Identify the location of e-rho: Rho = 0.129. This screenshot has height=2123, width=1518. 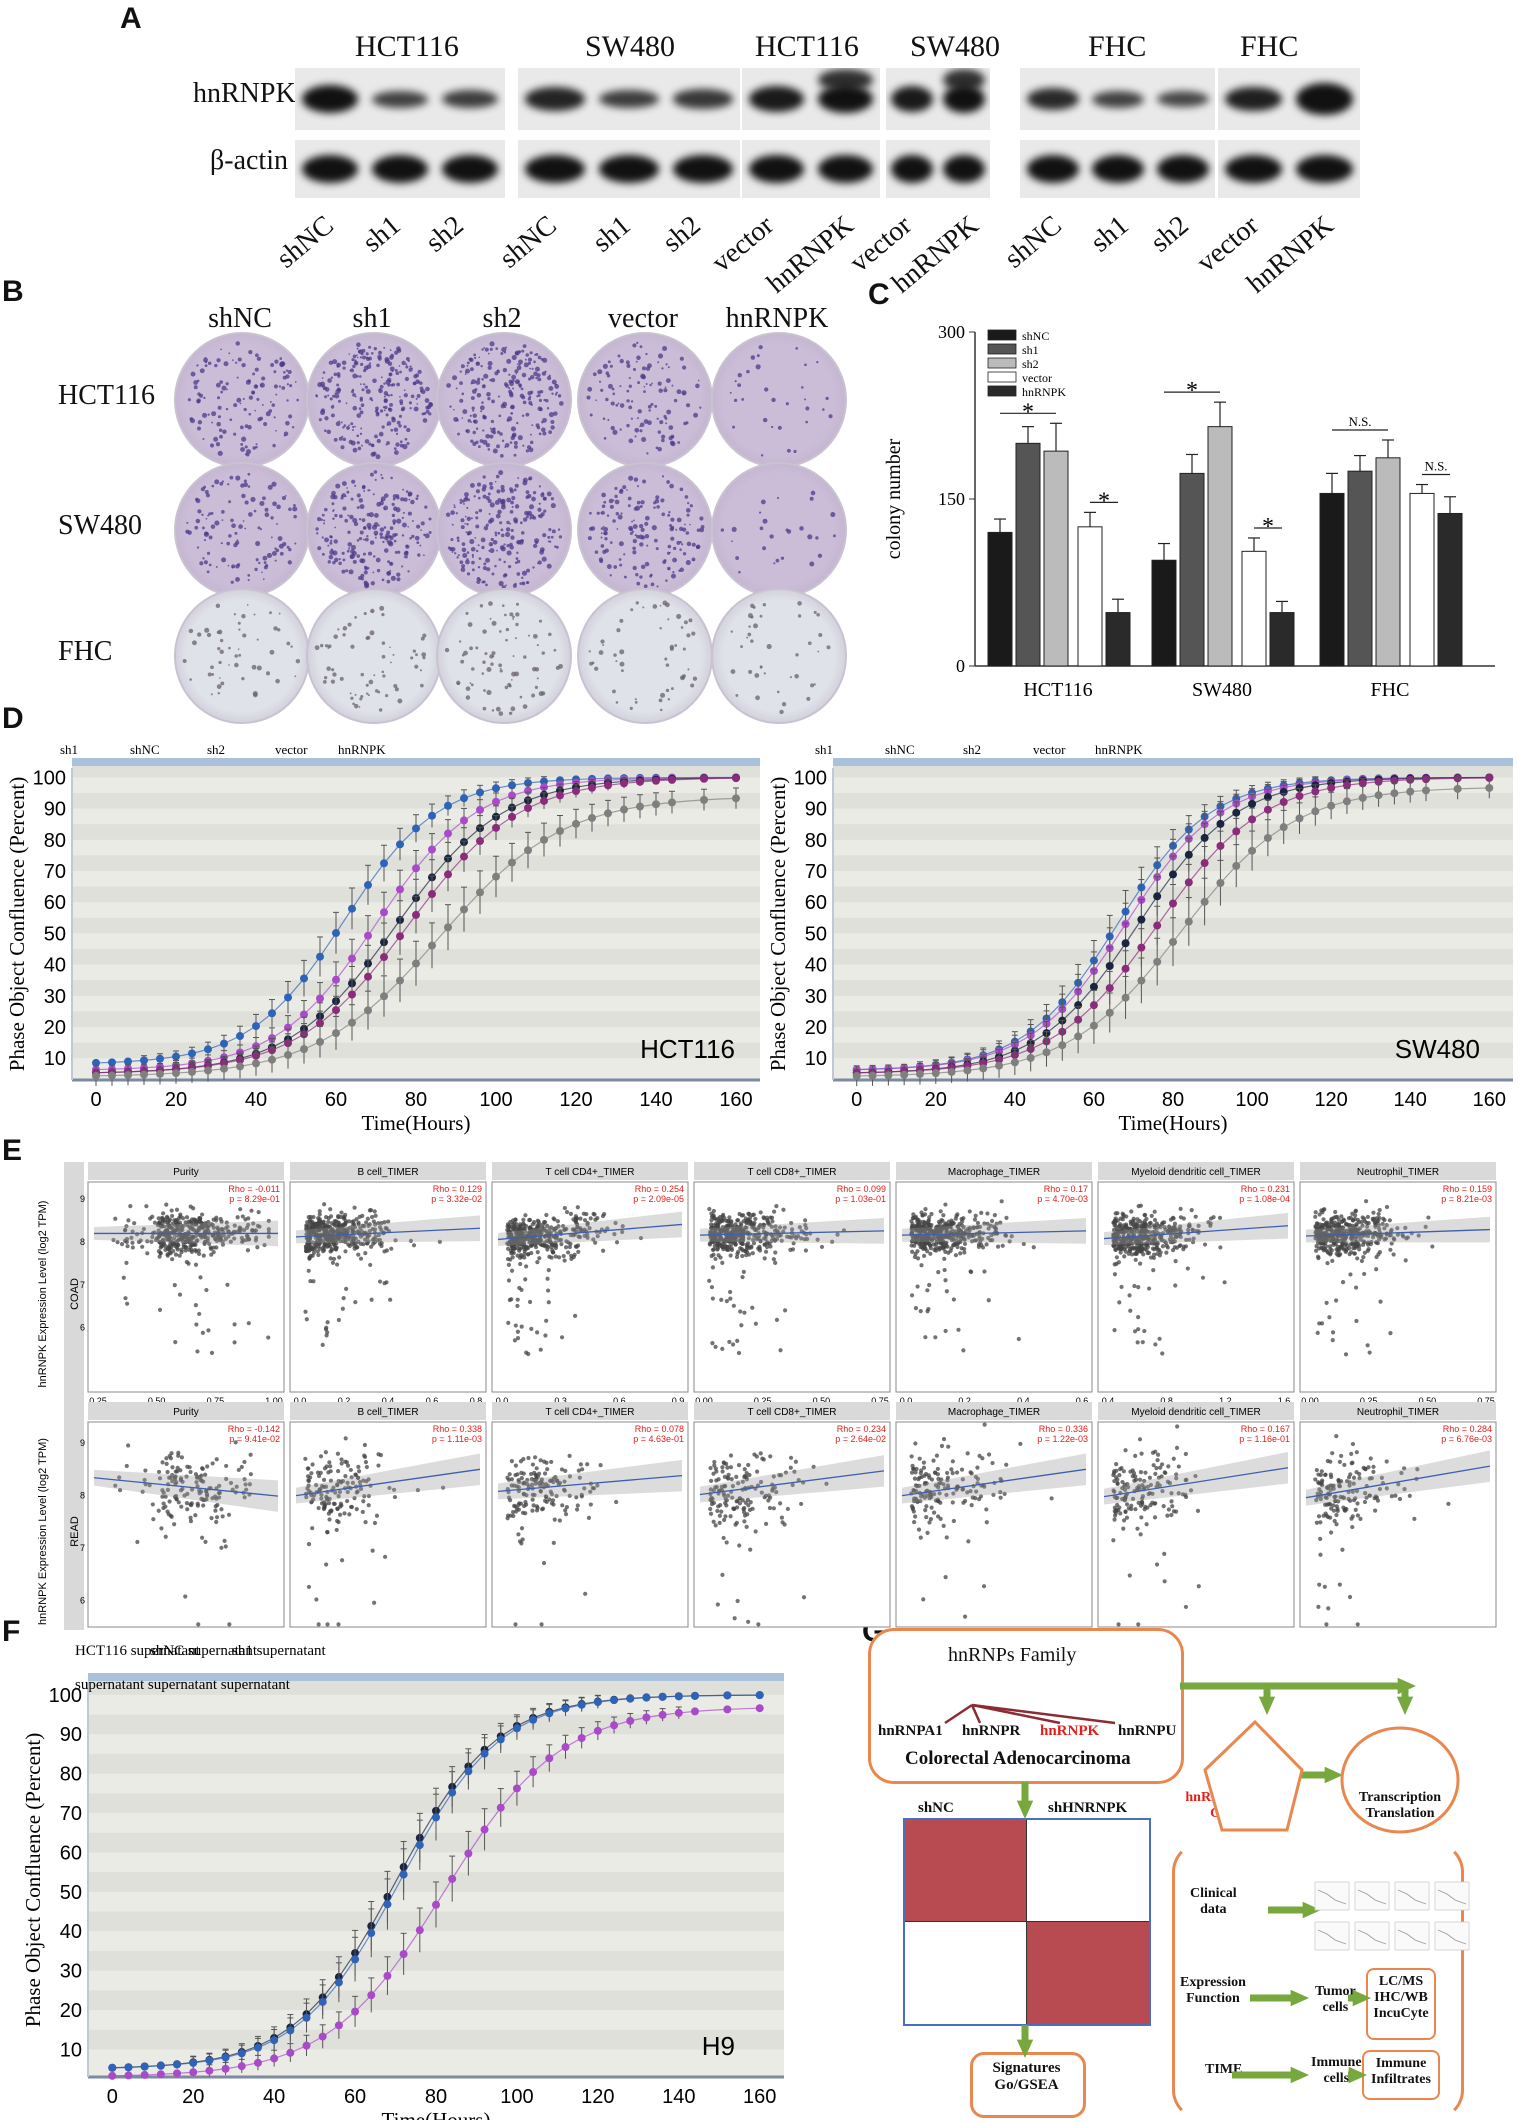
(457, 1189).